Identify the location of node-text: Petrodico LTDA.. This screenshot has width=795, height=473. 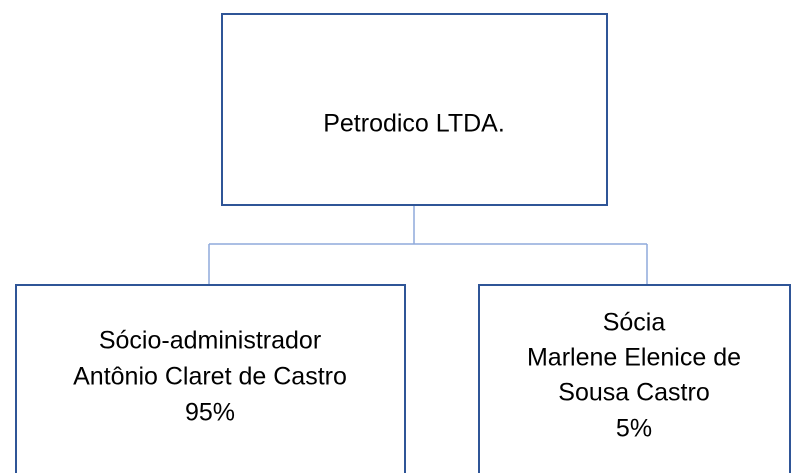
(414, 124).